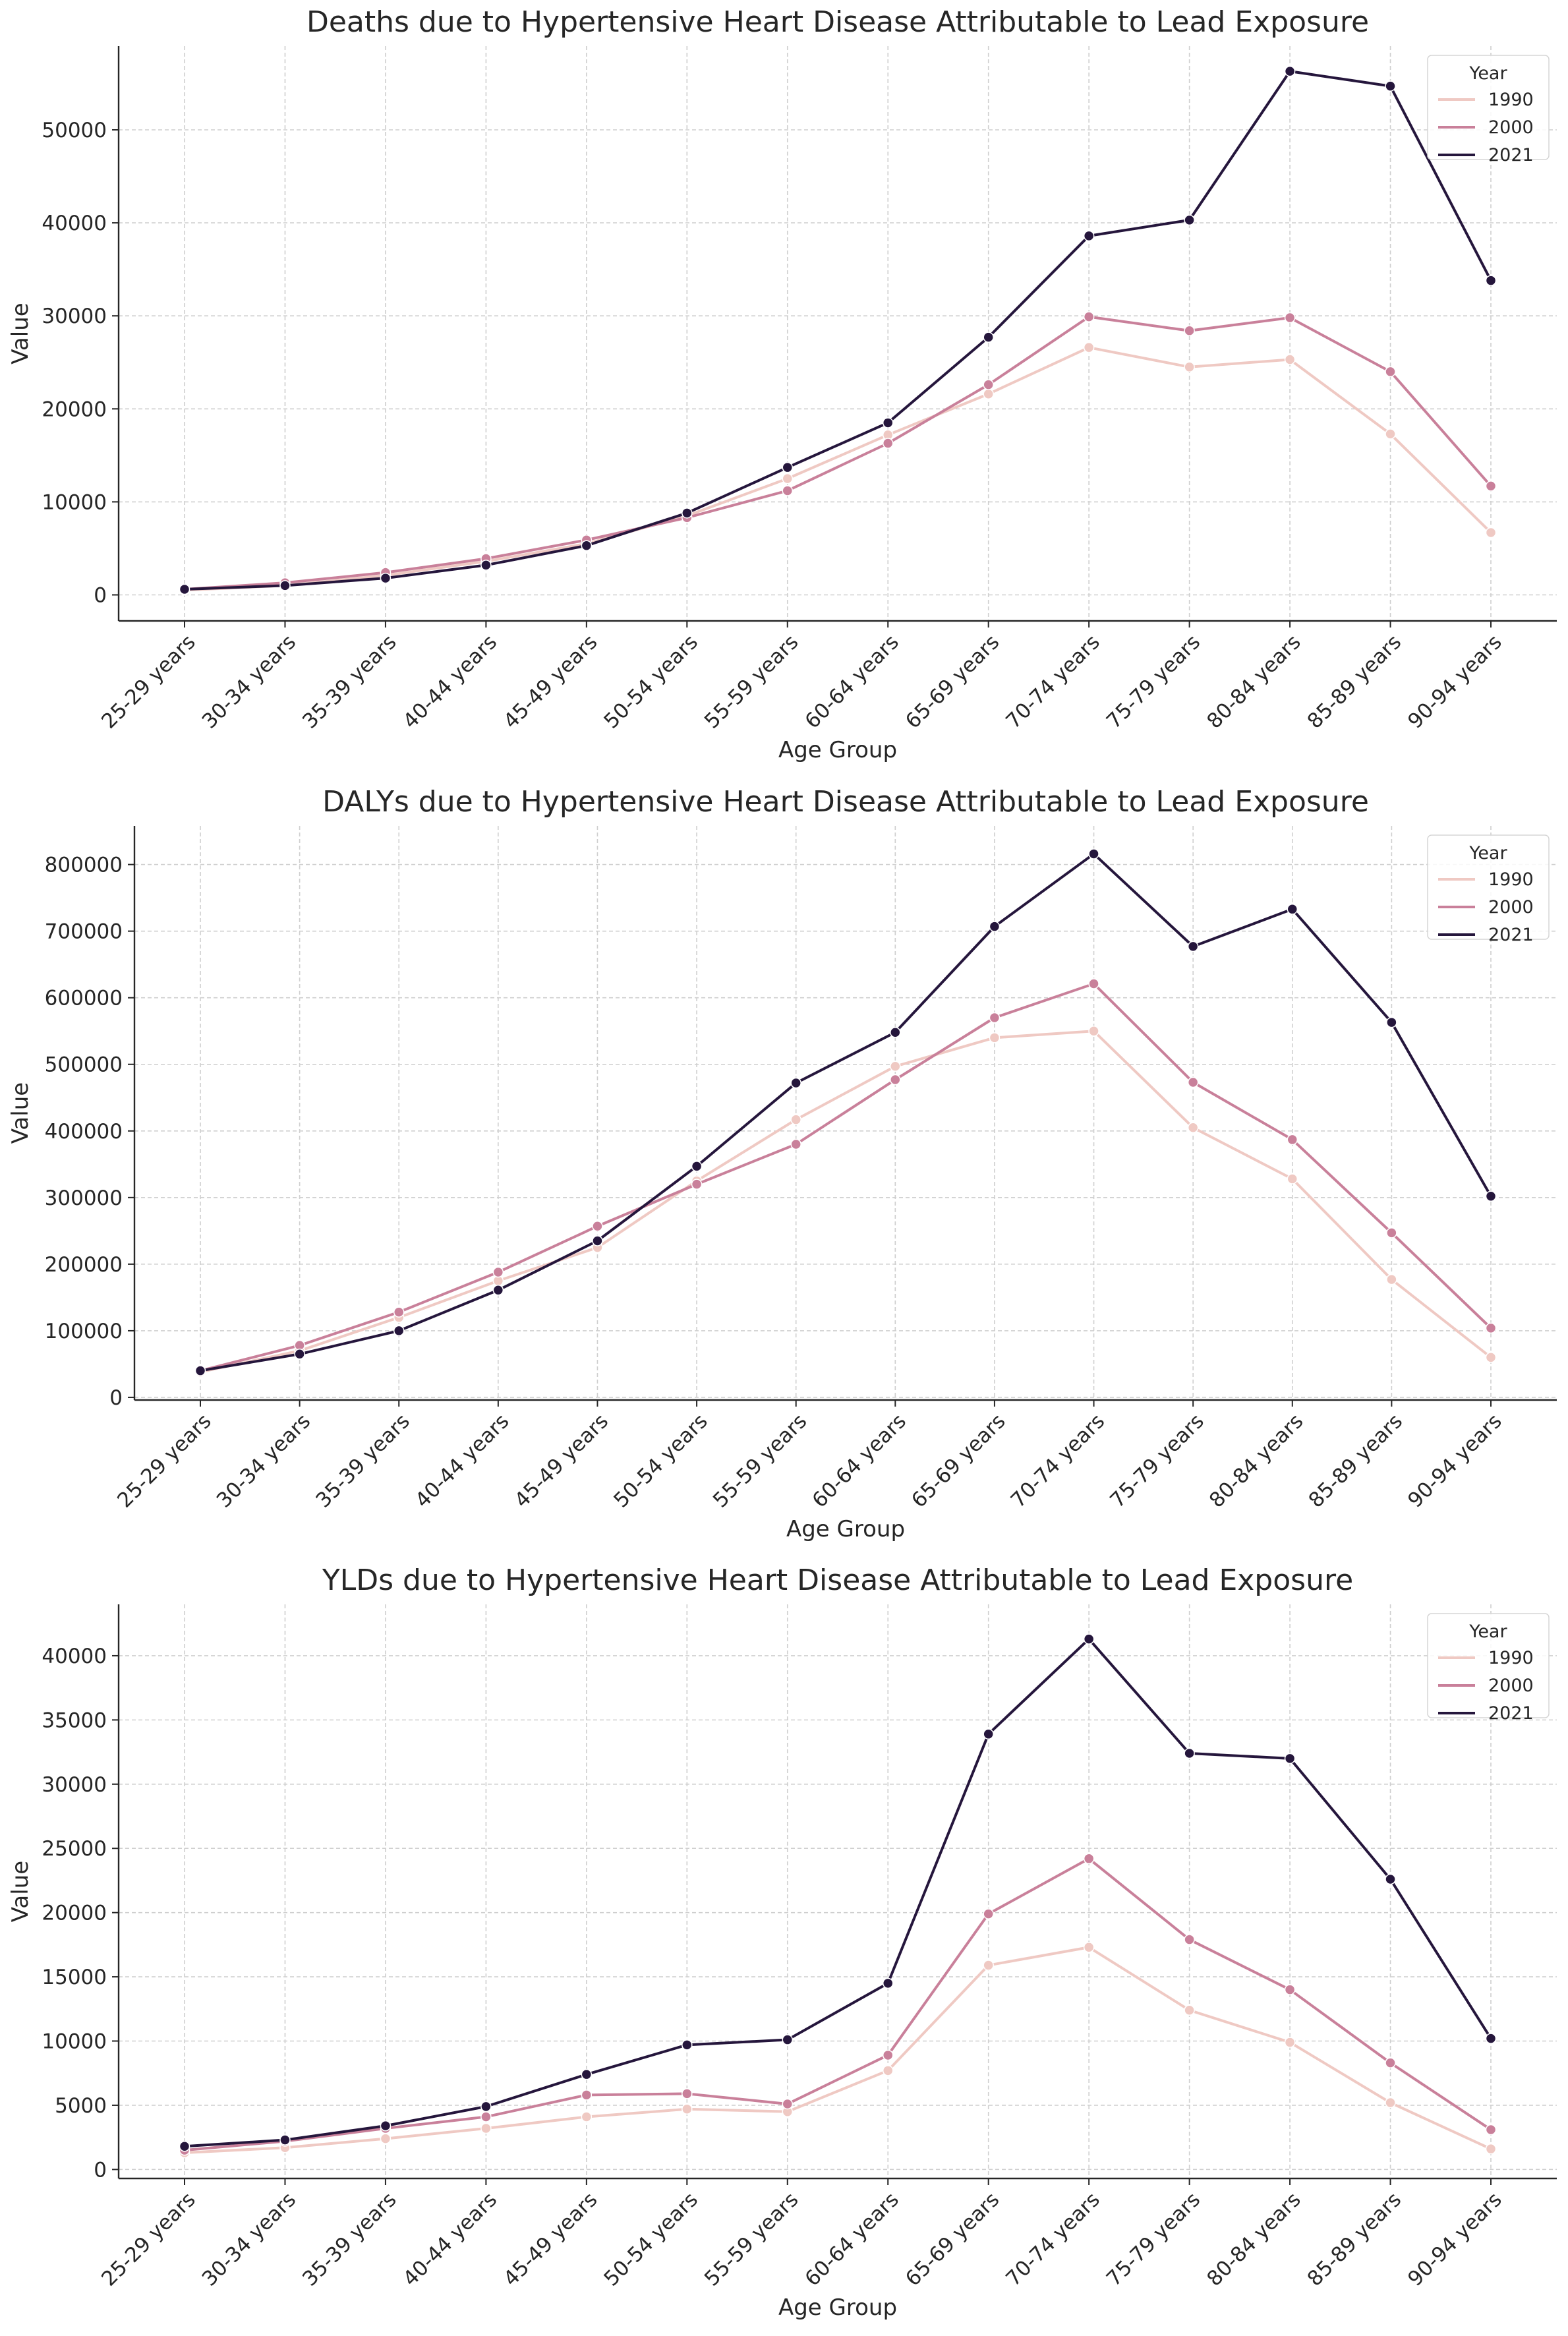 The image size is (1568, 2336). I want to click on x-tick-label: 90-94 years, so click(1454, 2239).